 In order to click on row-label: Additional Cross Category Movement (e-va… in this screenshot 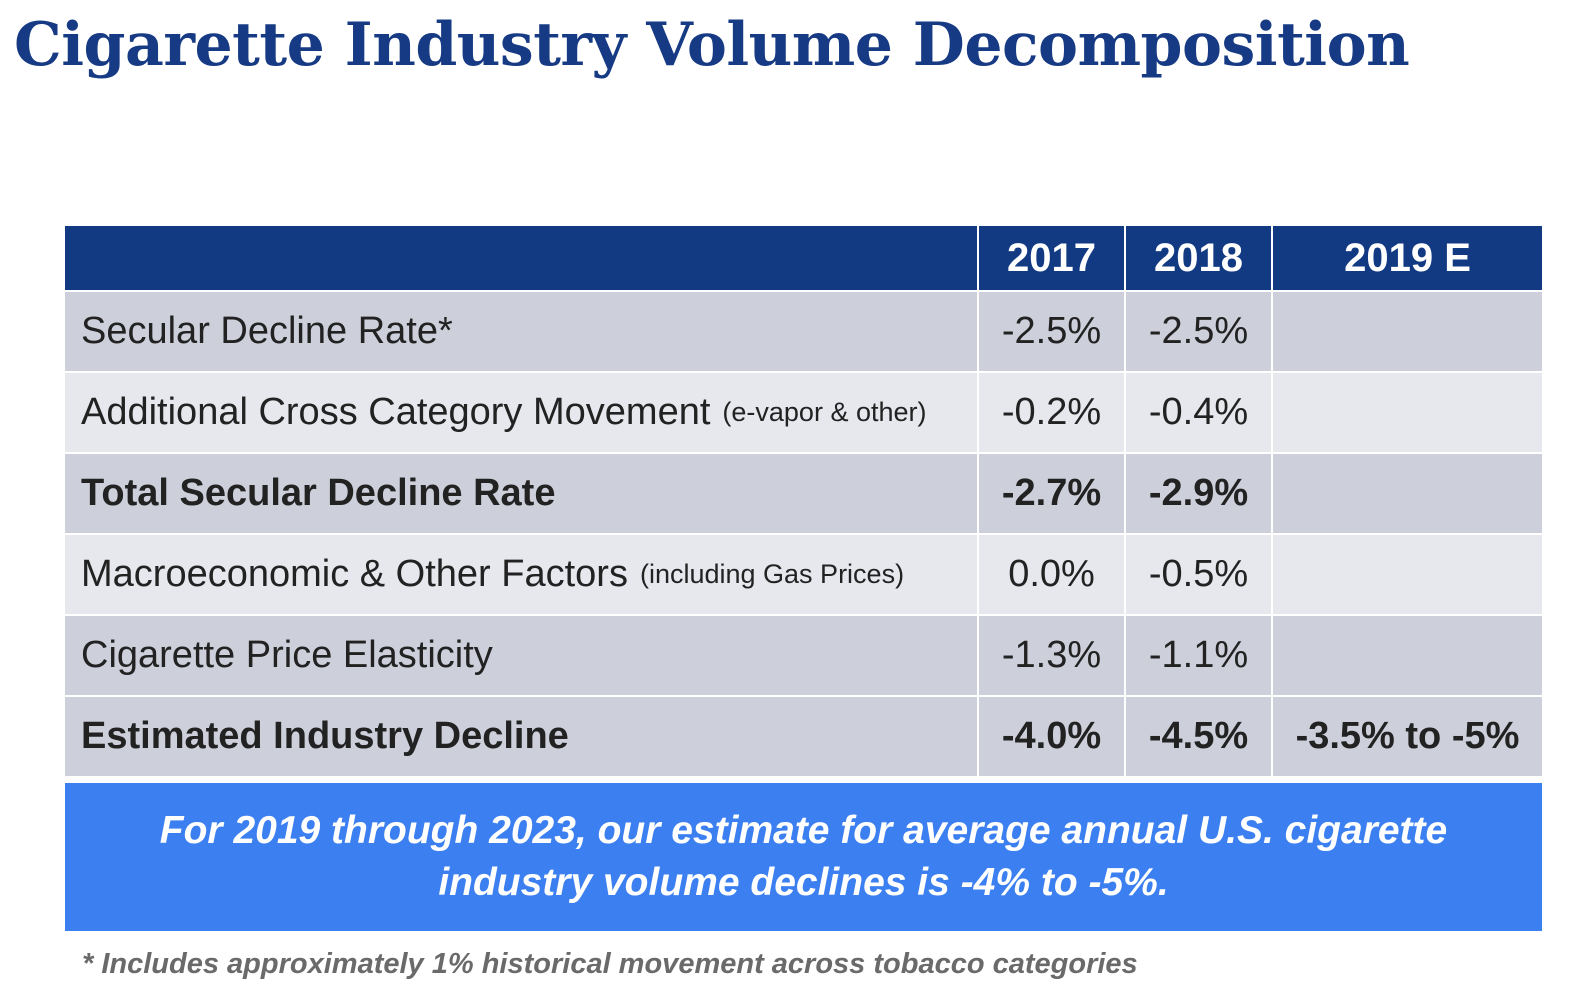, I will do `click(521, 412)`.